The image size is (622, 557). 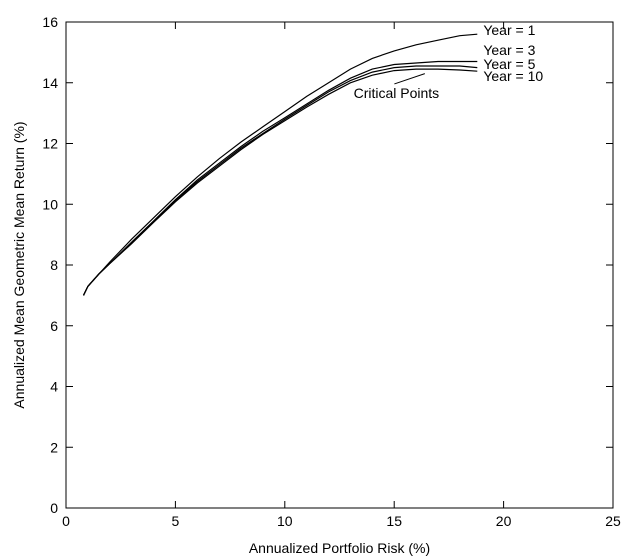 What do you see at coordinates (50, 204) in the screenshot?
I see `y-tick-label: 10` at bounding box center [50, 204].